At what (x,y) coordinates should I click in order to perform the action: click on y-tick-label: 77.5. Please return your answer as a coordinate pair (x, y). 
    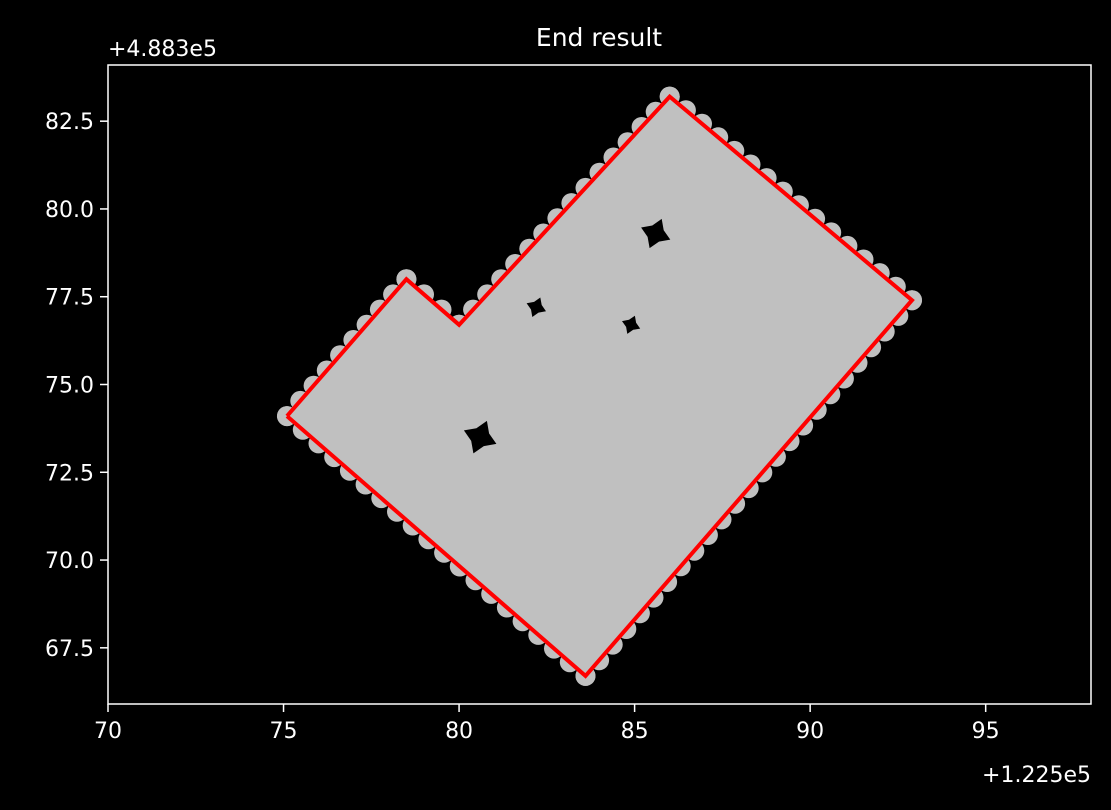
    Looking at the image, I should click on (69, 298).